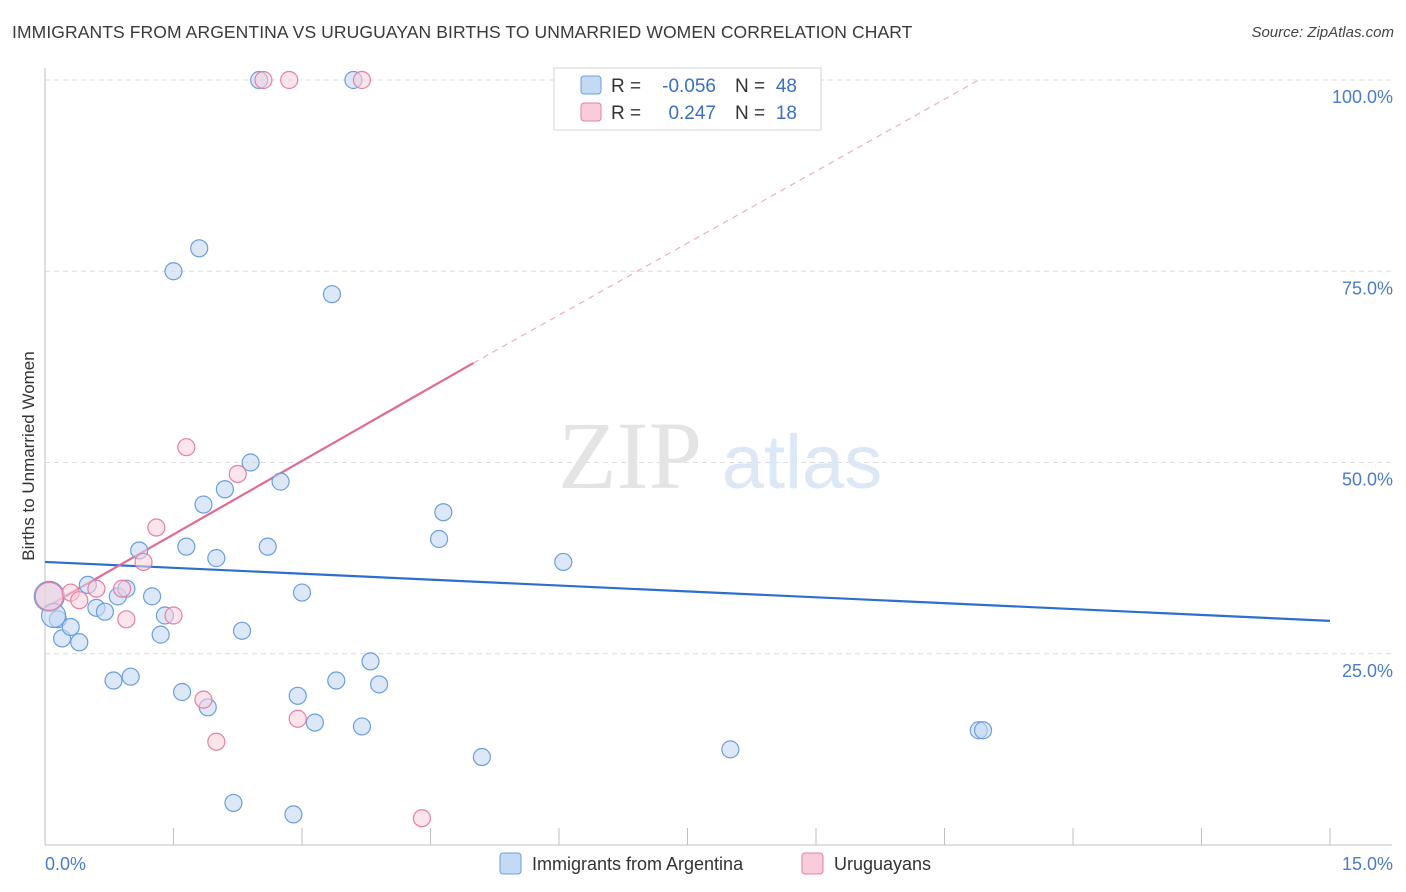  What do you see at coordinates (630, 455) in the screenshot?
I see `watermark-zip: ZIP` at bounding box center [630, 455].